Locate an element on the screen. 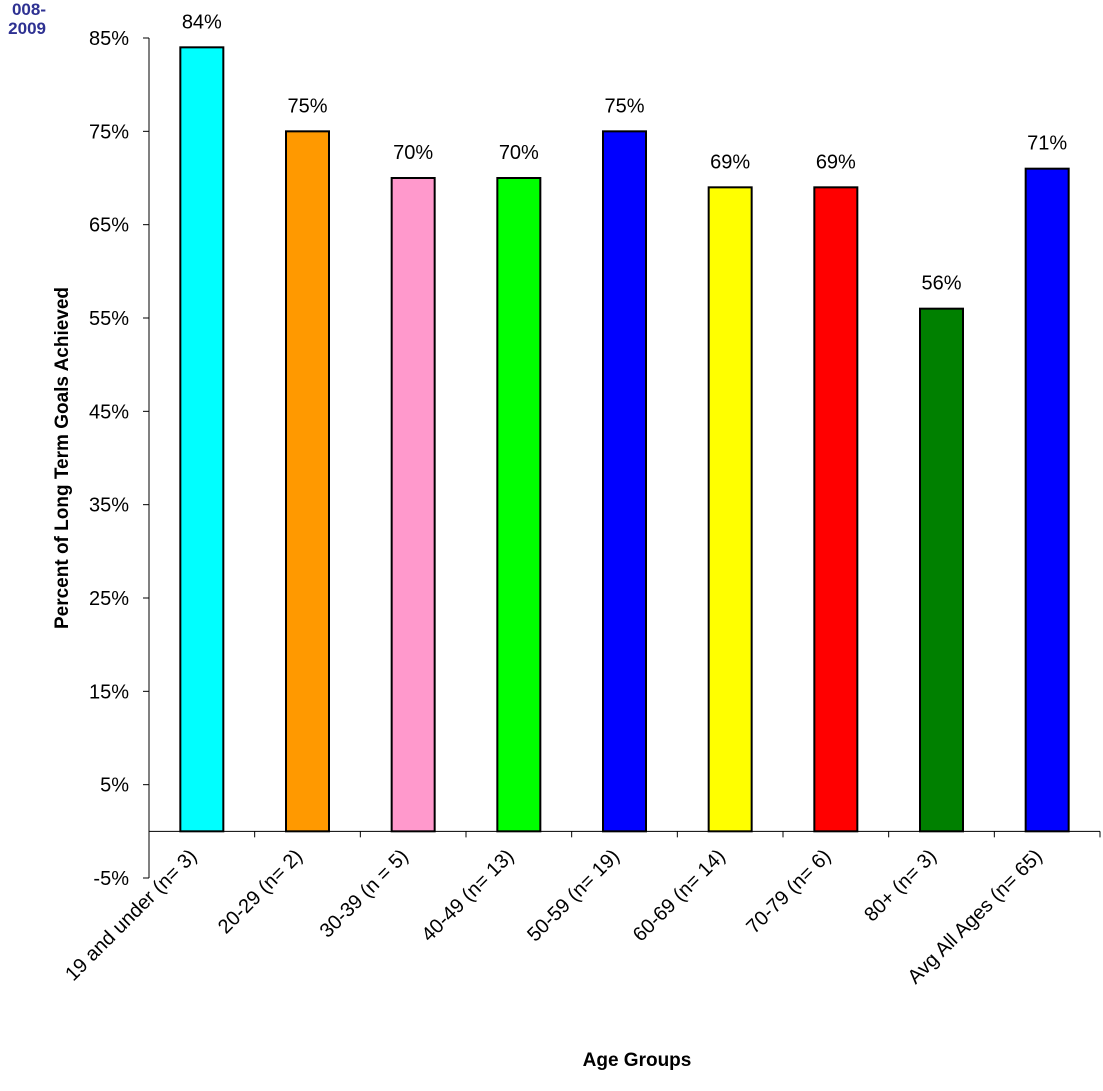 The image size is (1103, 1091). corner-year-label: 008- 2009 is located at coordinates (23, 19).